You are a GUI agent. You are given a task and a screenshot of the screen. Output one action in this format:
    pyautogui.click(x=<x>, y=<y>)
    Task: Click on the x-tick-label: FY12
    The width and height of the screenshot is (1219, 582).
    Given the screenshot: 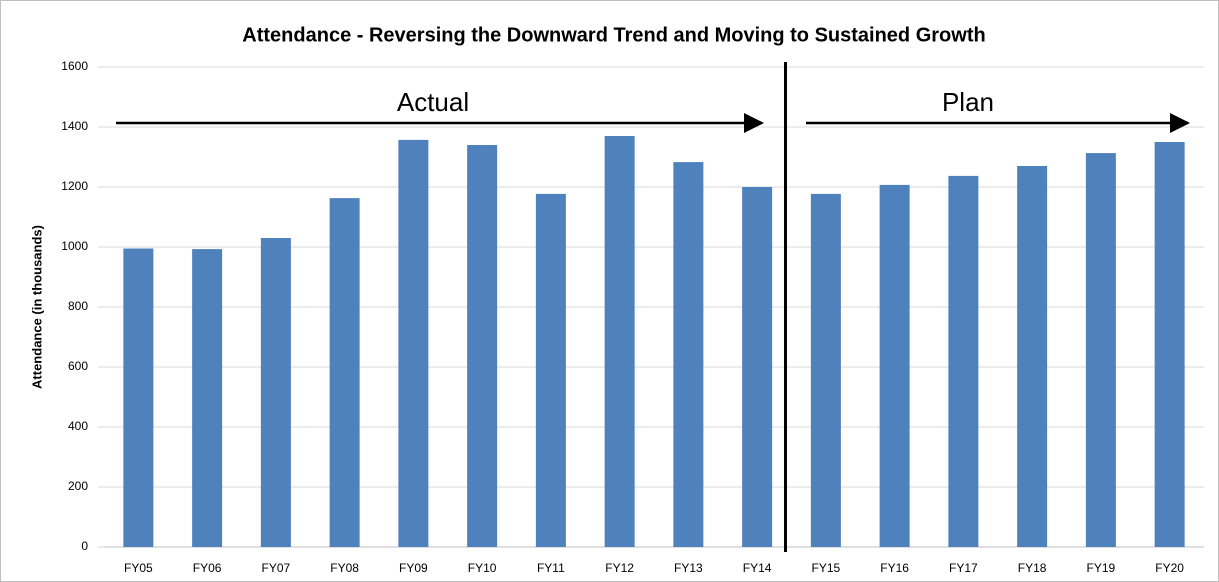 What is the action you would take?
    pyautogui.click(x=619, y=568)
    